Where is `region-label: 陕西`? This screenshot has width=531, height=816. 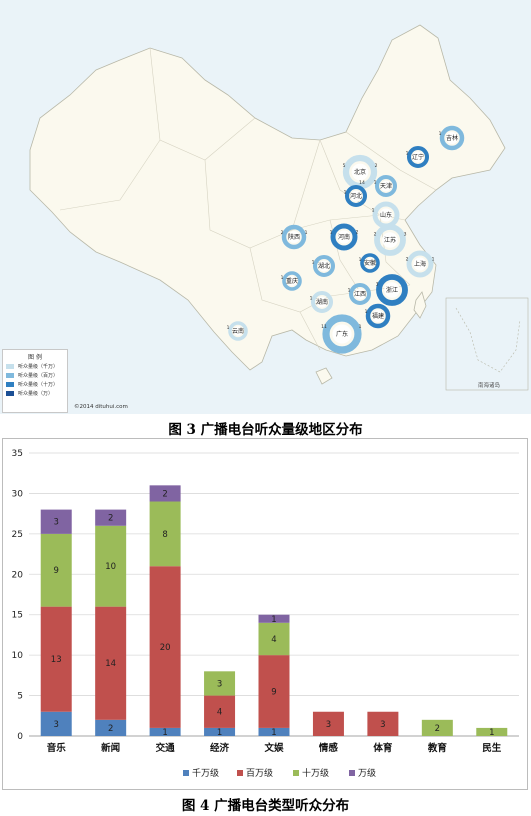 region-label: 陕西 is located at coordinates (294, 237).